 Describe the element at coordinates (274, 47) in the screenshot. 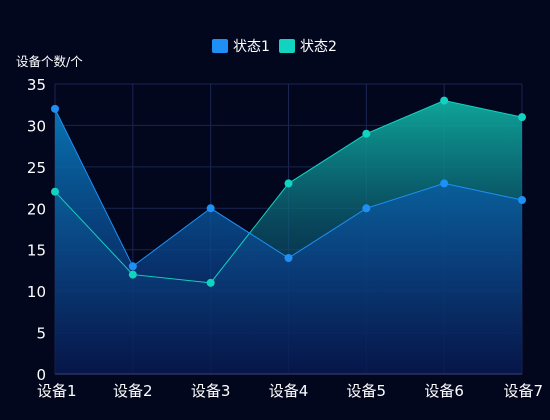

I see `legend: 状态1 状态2` at that location.